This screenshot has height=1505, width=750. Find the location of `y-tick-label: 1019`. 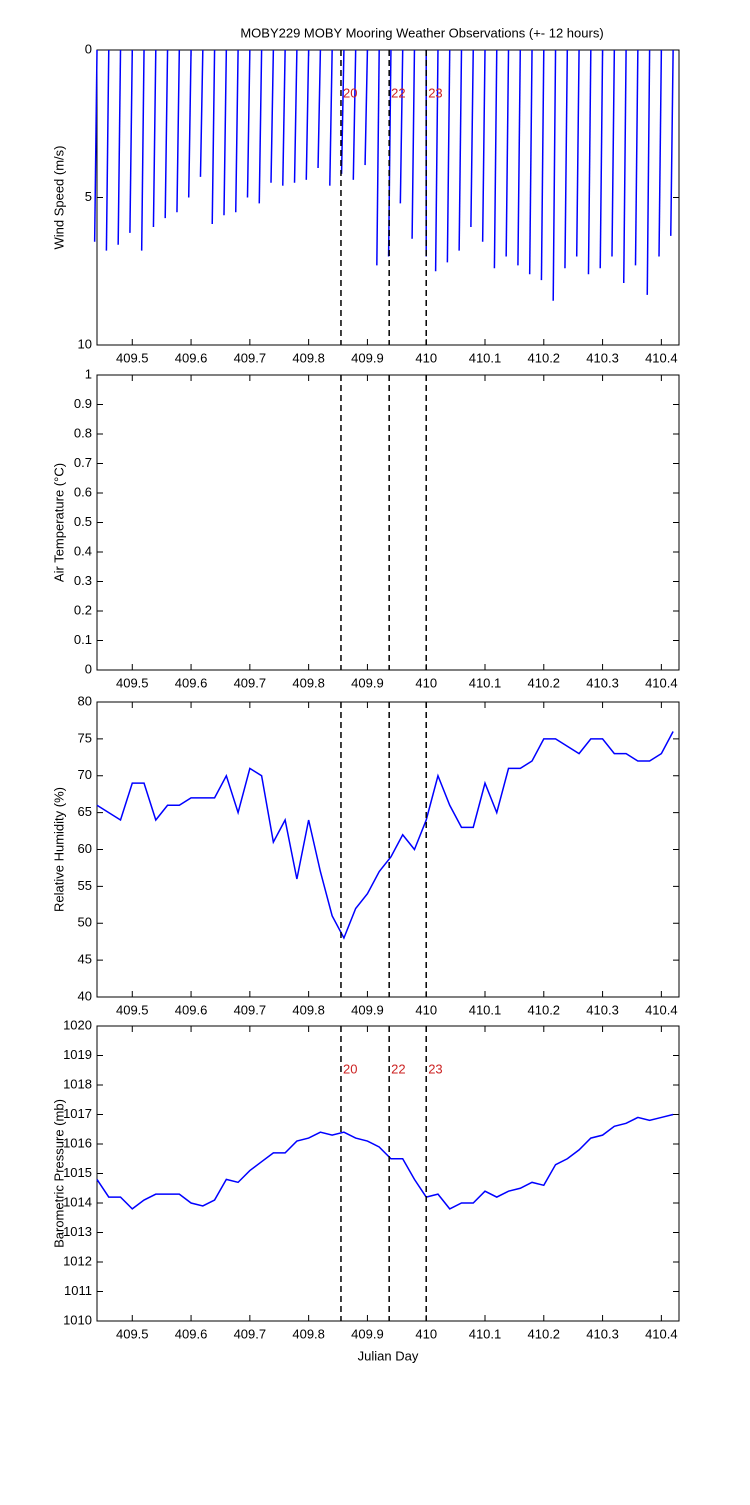

y-tick-label: 1019 is located at coordinates (77, 1054).